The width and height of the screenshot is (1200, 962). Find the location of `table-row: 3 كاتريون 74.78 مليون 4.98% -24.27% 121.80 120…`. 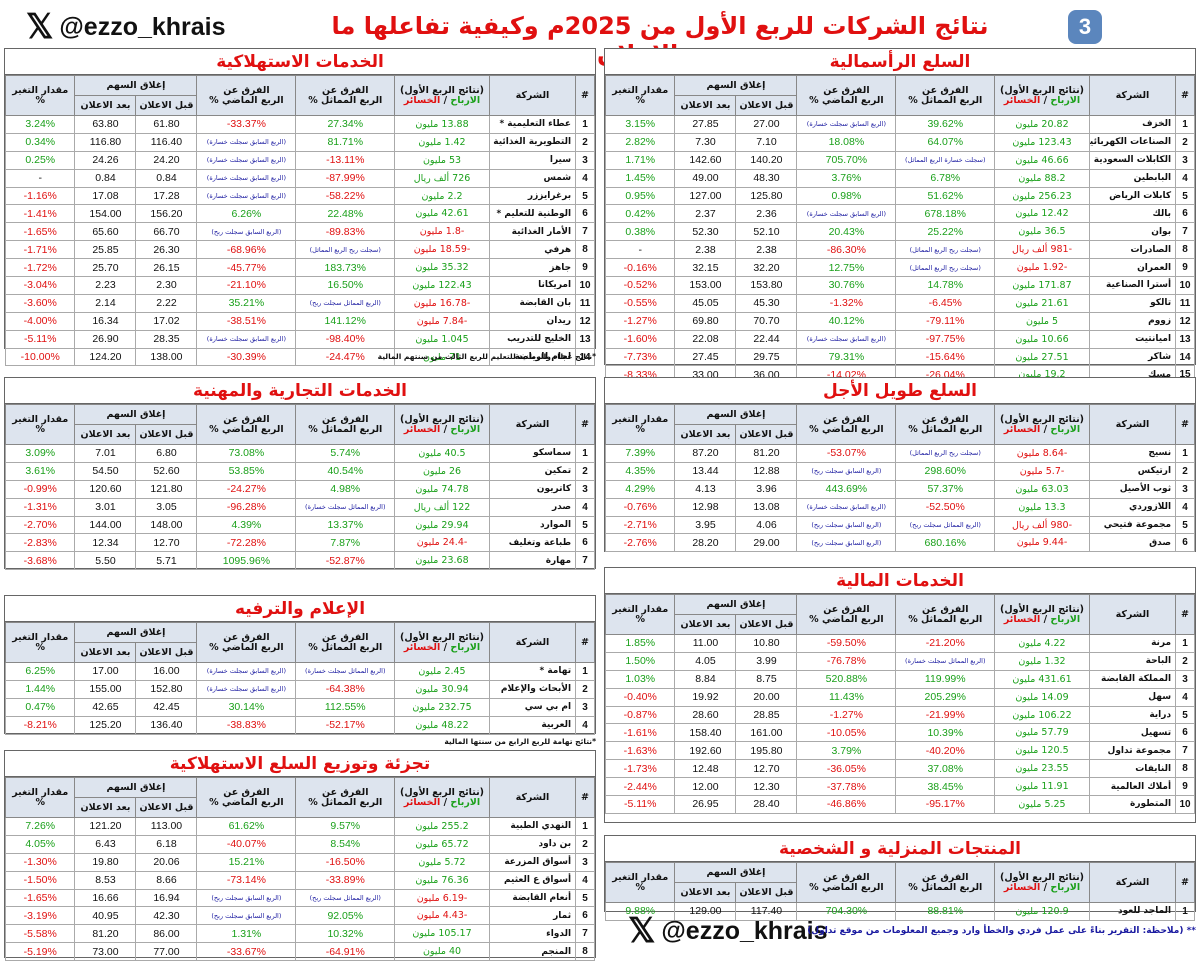

table-row: 3 كاتريون 74.78 مليون 4.98% -24.27% 121.80 120… is located at coordinates (299, 489).